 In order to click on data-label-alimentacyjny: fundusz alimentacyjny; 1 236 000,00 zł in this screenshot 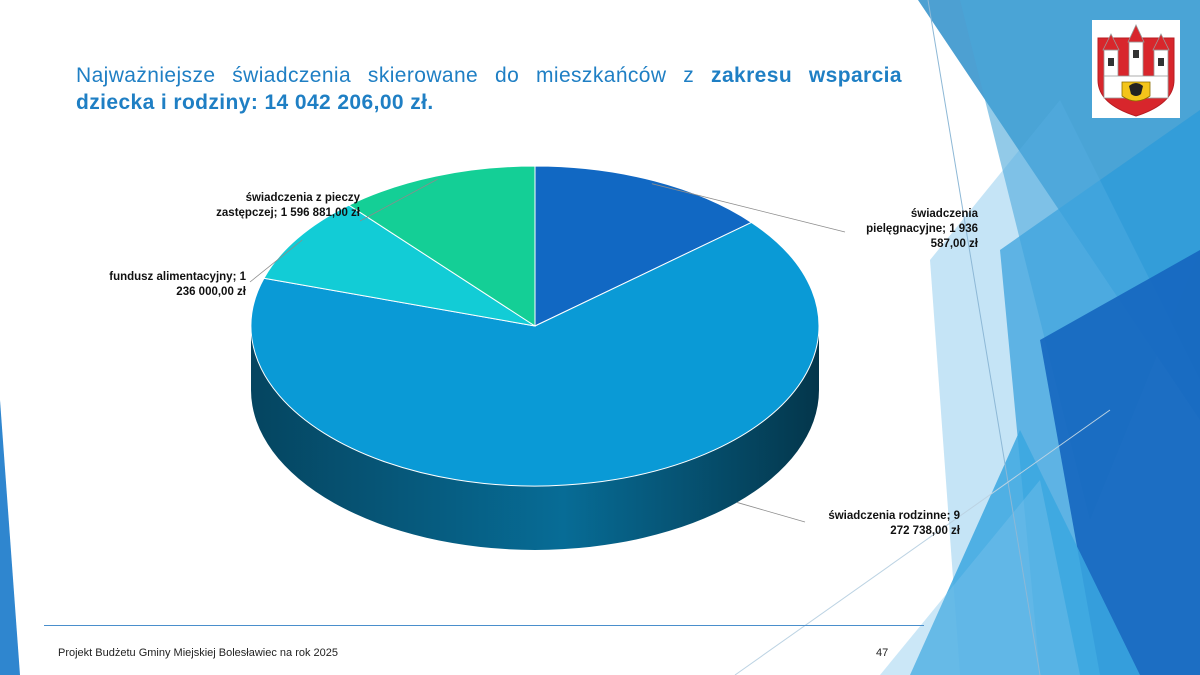, I will do `click(153, 285)`.